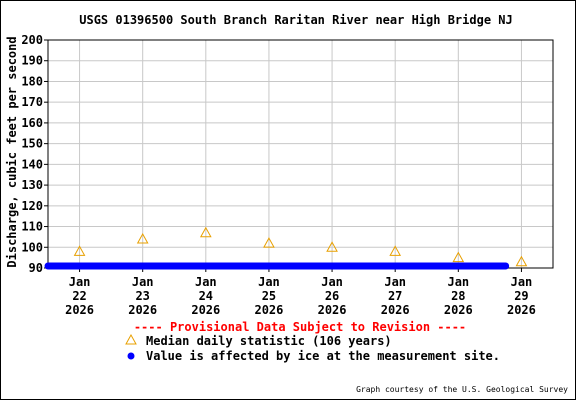  I want to click on x-tick-label: 26, so click(332, 296).